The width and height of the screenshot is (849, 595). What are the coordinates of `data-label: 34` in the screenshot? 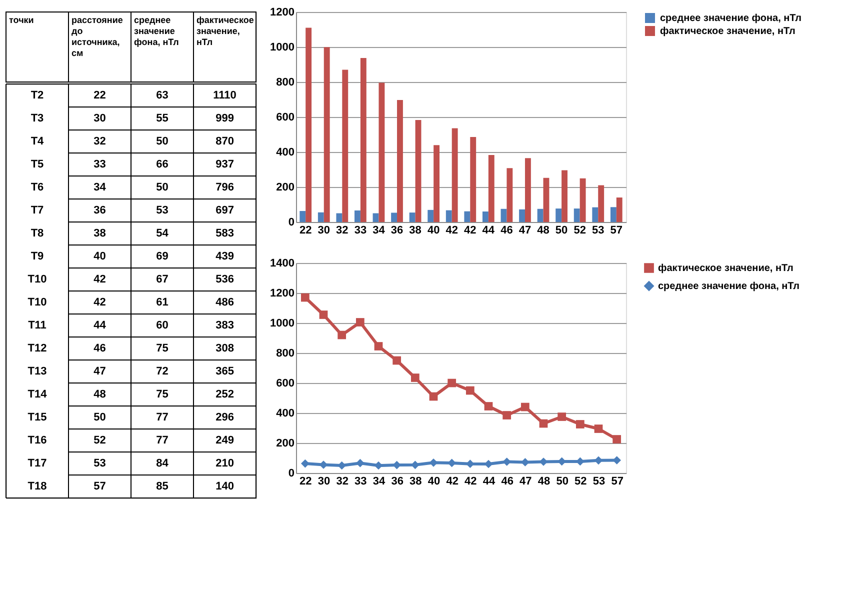 It's located at (100, 188).